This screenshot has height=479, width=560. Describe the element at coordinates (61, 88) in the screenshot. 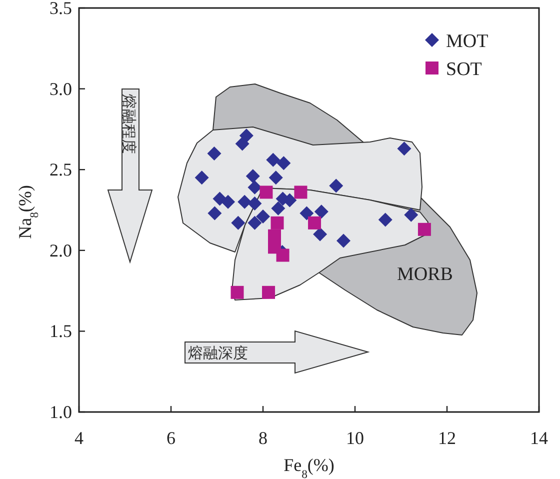

I see `y-tick-label: 3.0` at that location.